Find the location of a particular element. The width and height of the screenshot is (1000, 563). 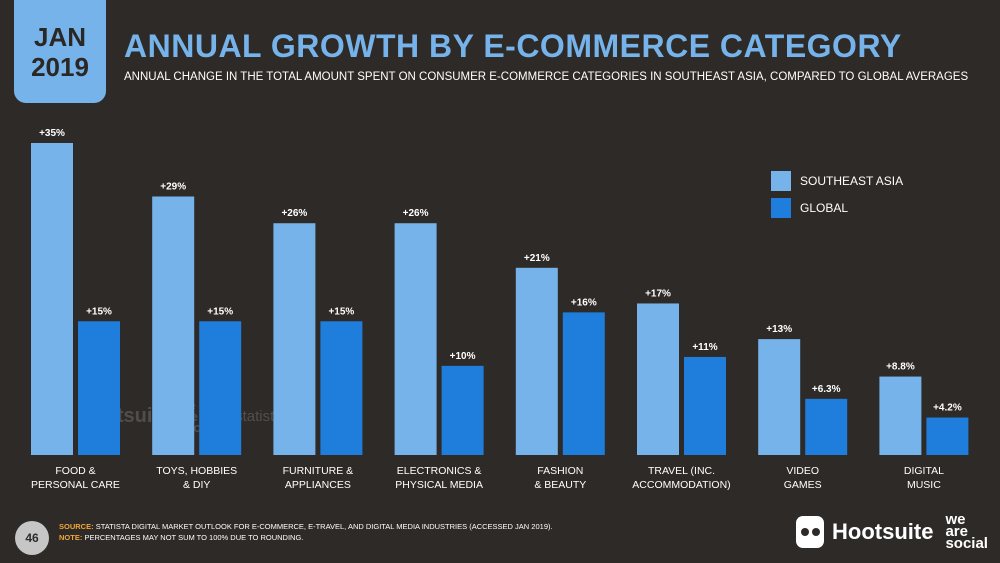

data-label-global-food-personal-care: +15% is located at coordinates (99, 311).